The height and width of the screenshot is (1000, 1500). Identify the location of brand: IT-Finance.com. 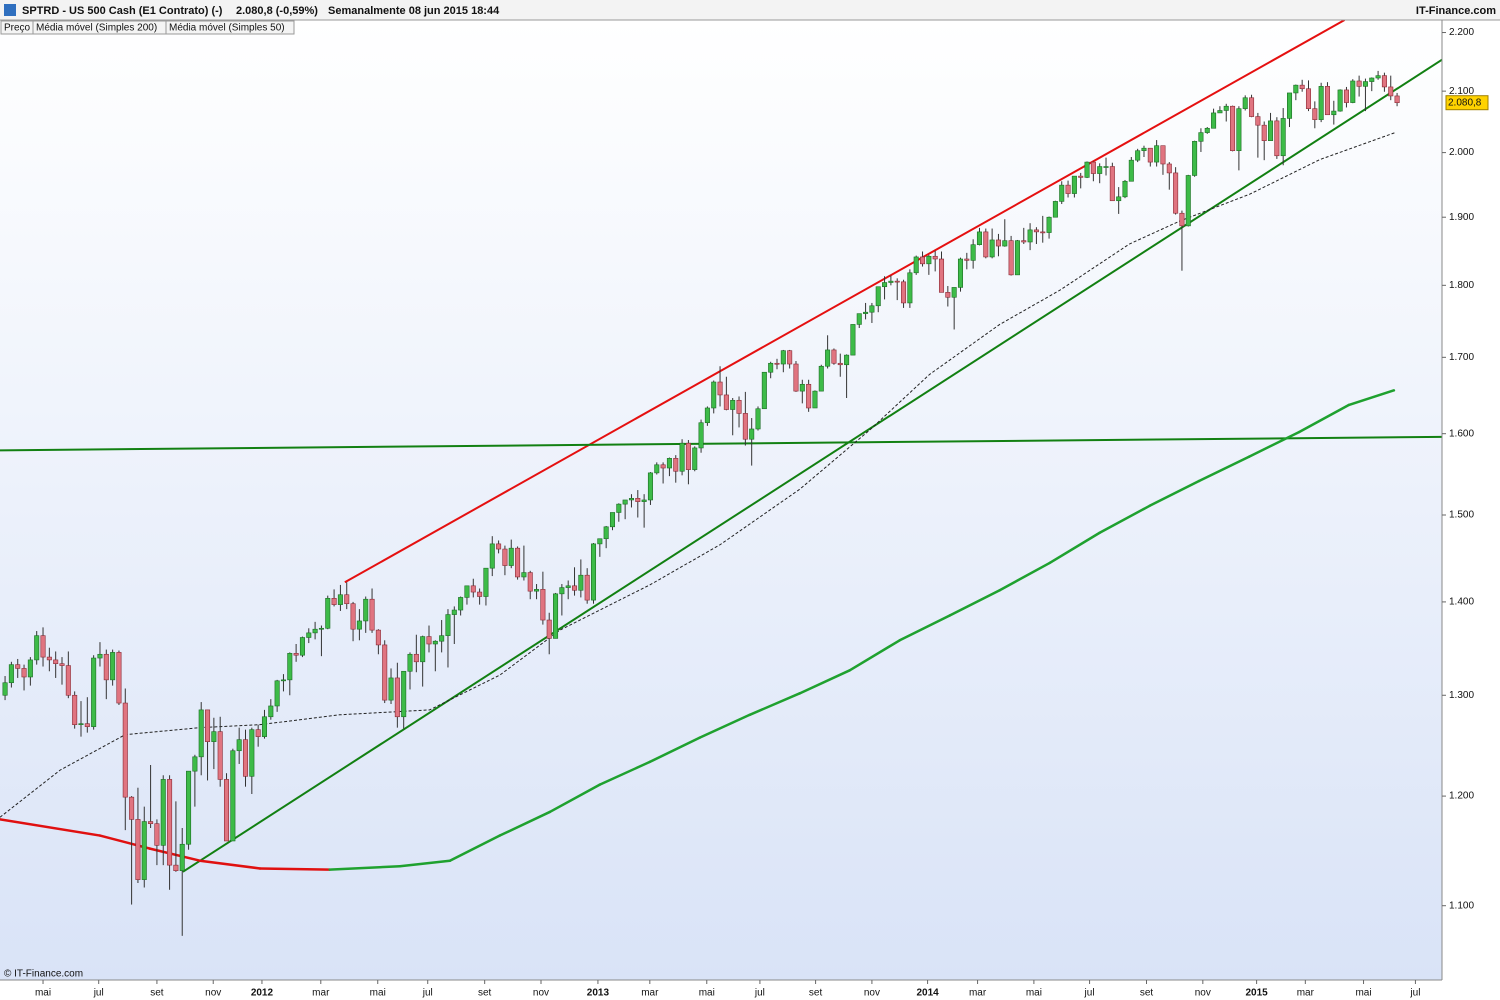
(1456, 11).